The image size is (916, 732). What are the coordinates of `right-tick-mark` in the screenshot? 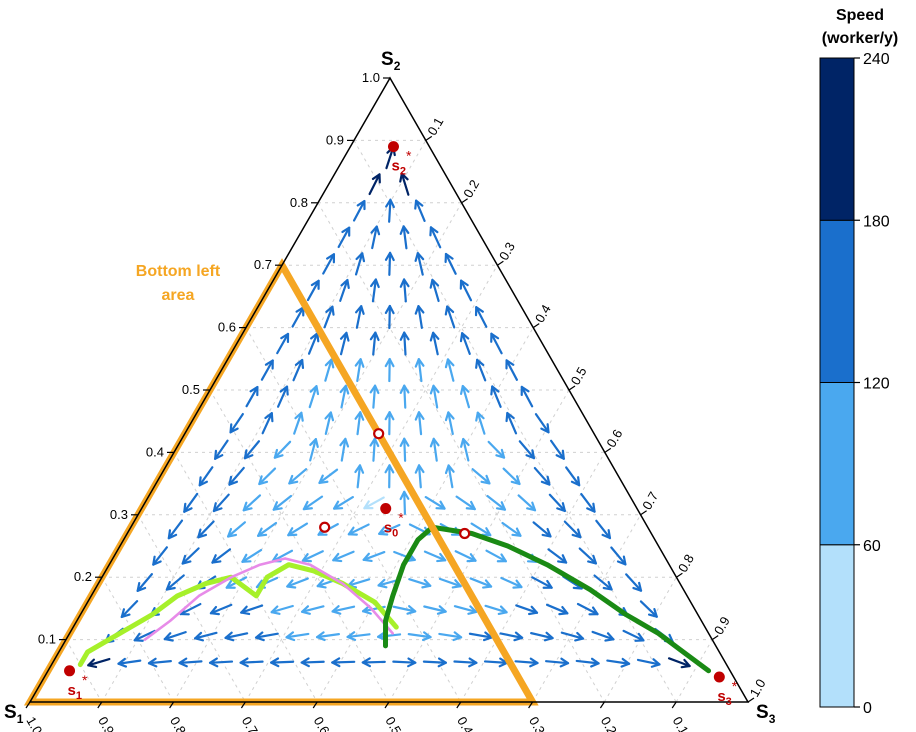 It's located at (429, 138).